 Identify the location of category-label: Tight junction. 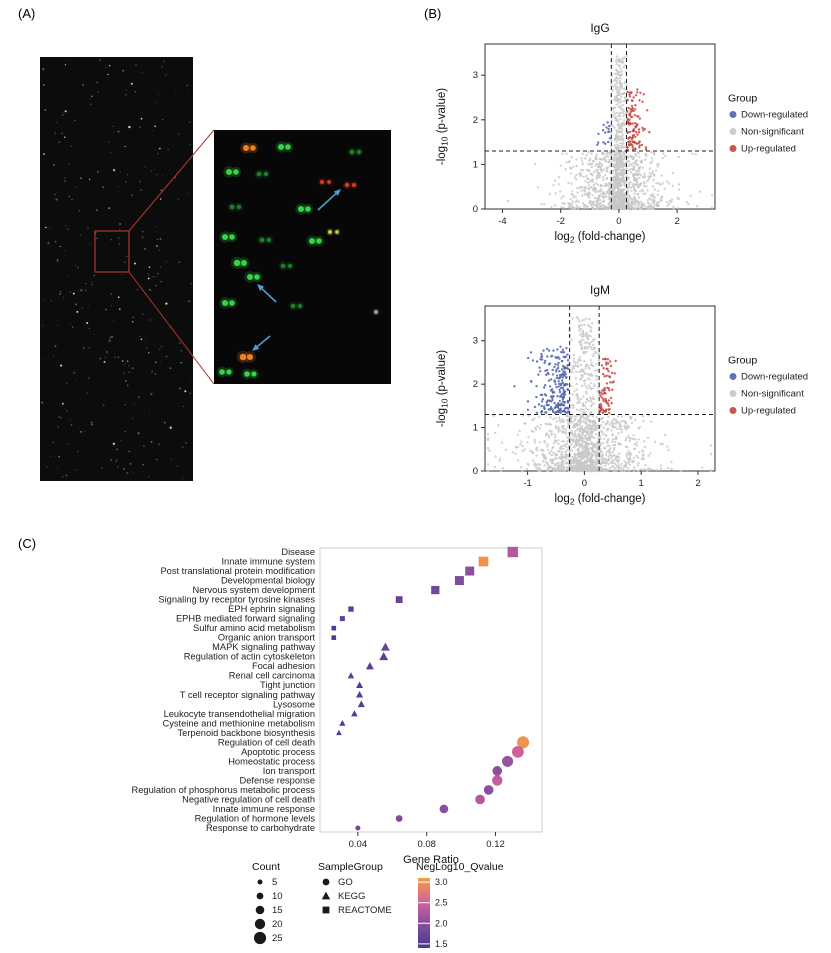
(287, 685).